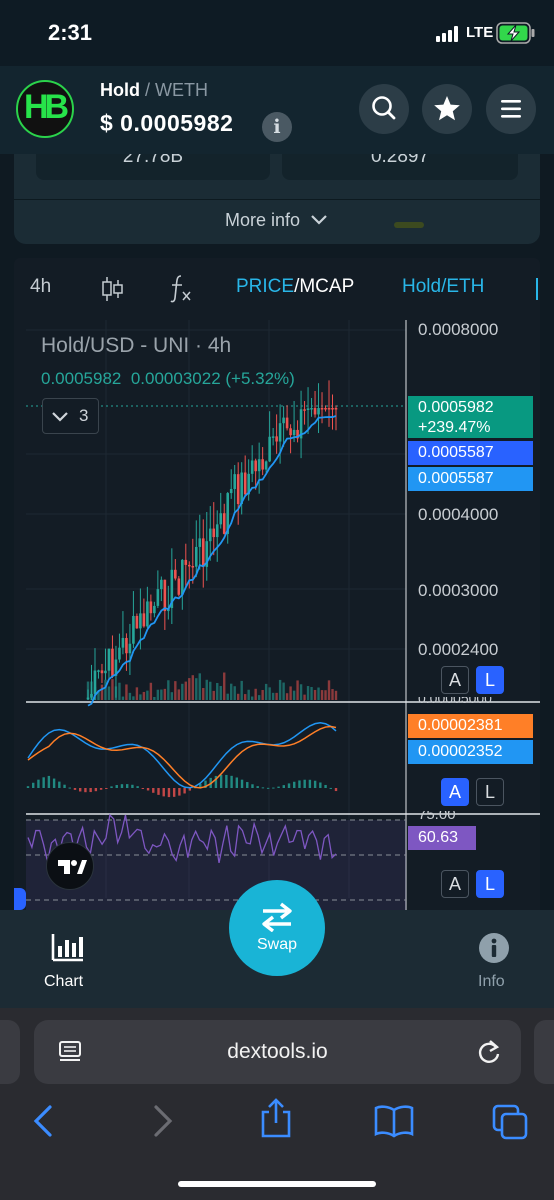 The height and width of the screenshot is (1200, 554). I want to click on more-info-button: More info, so click(277, 220).